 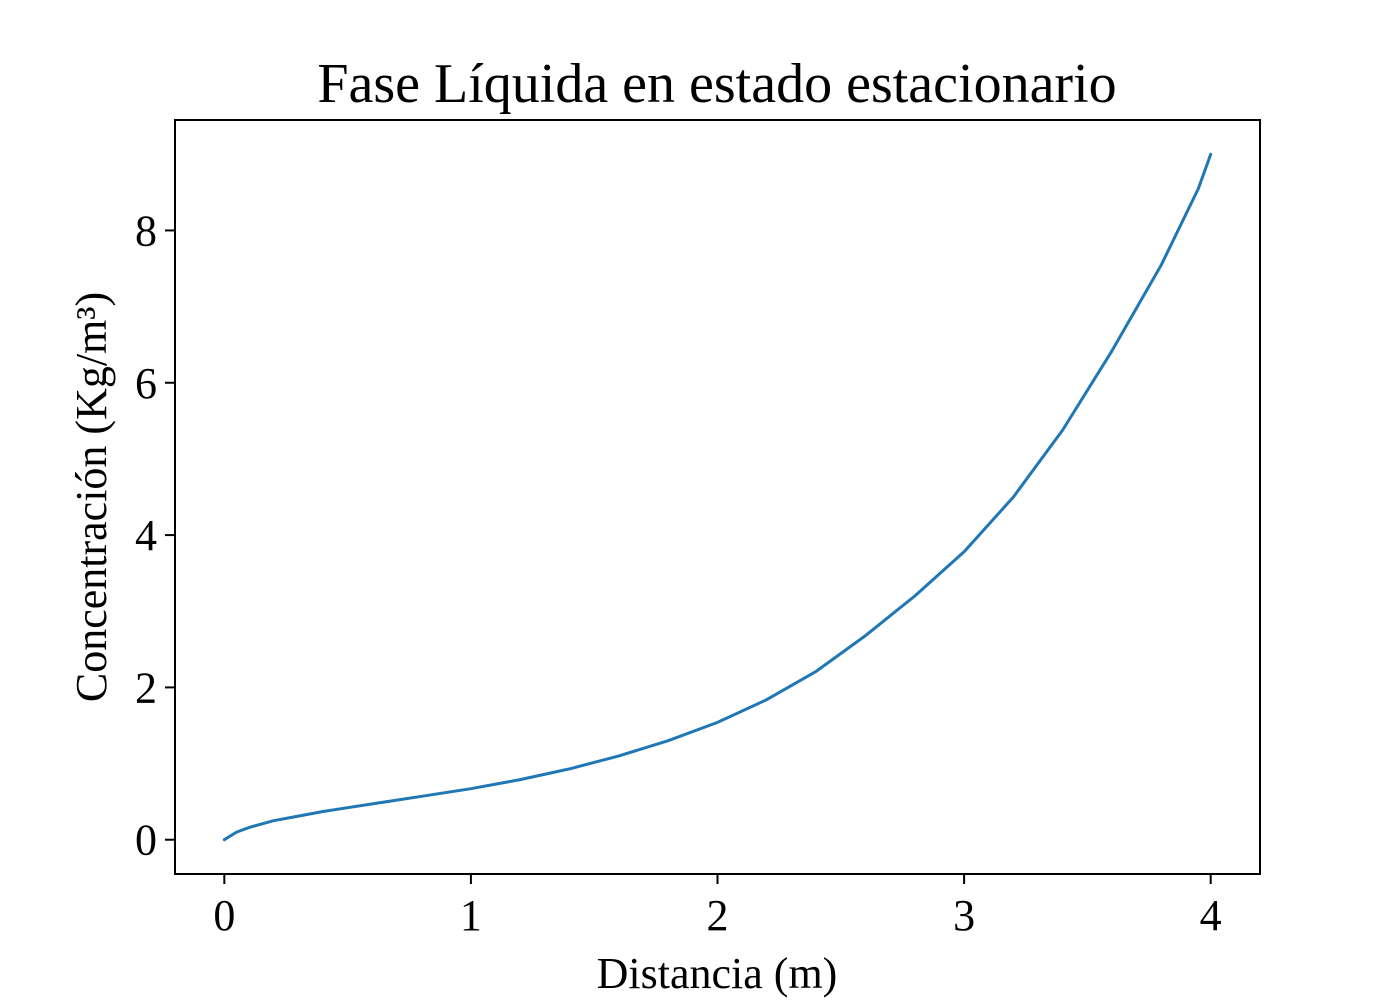 I want to click on x-tick-label: 2, so click(x=718, y=915).